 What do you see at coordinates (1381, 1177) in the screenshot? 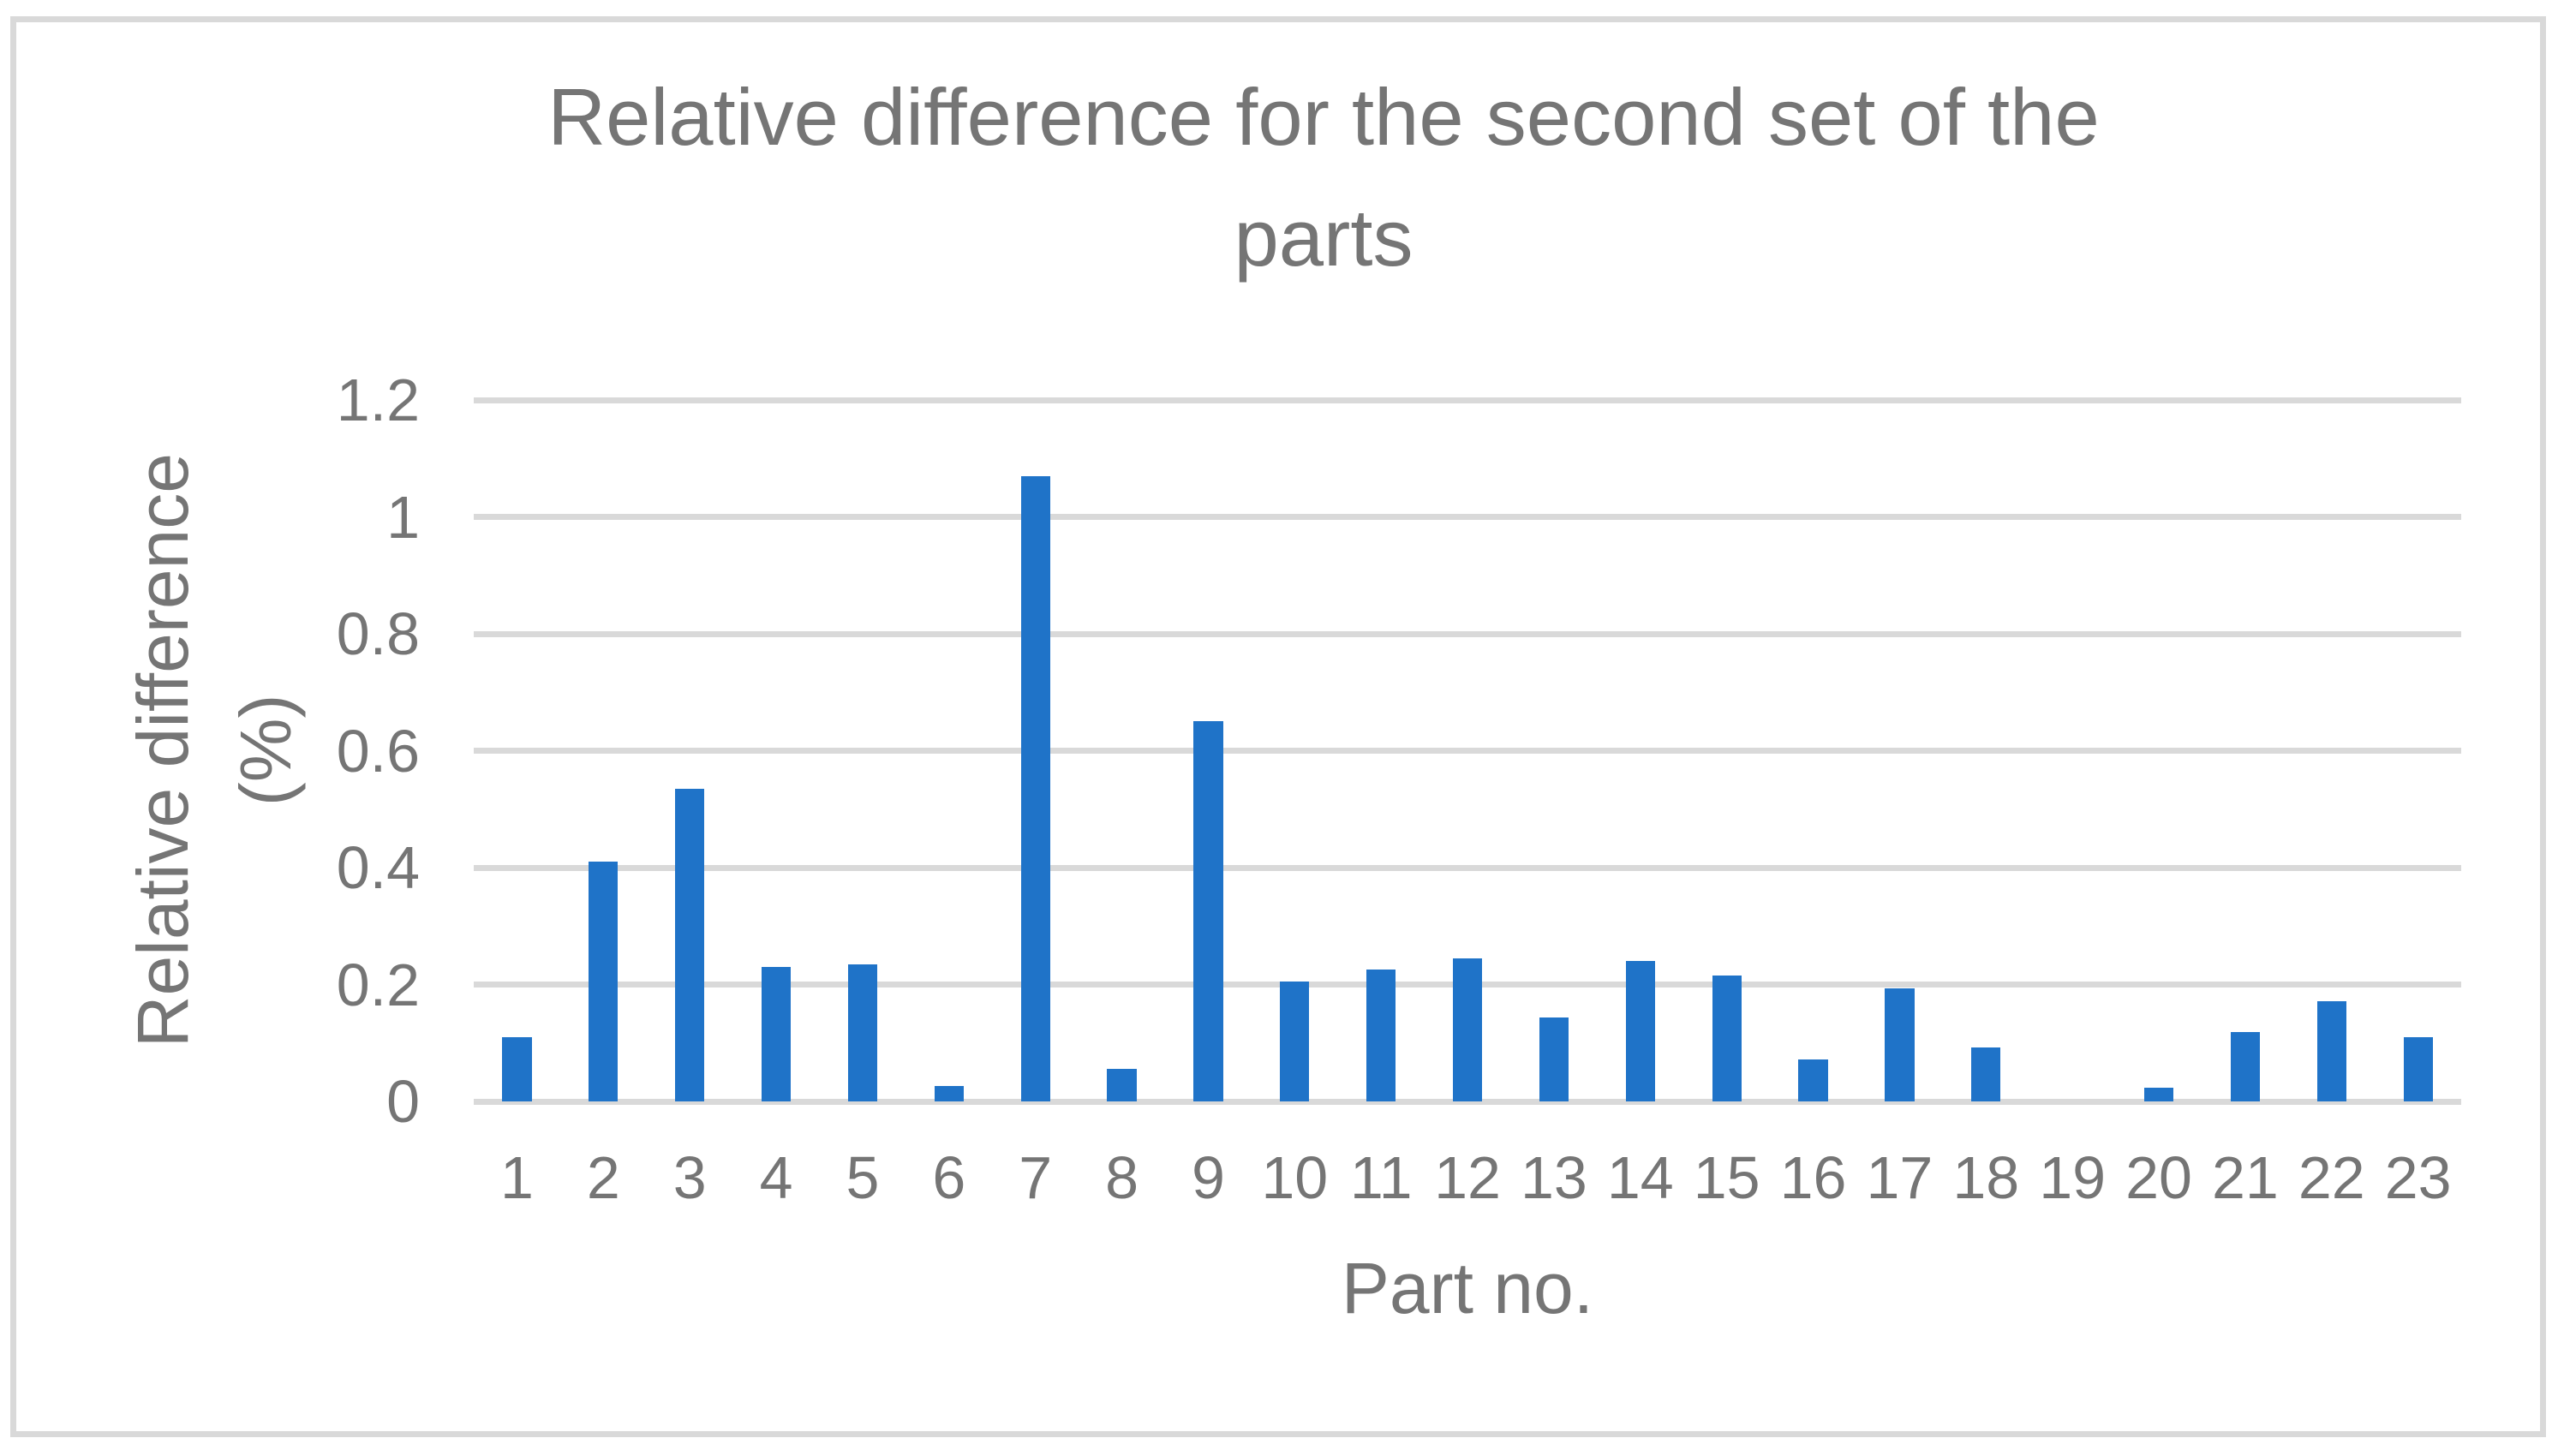
I see `x-tick-label-11: 11` at bounding box center [1381, 1177].